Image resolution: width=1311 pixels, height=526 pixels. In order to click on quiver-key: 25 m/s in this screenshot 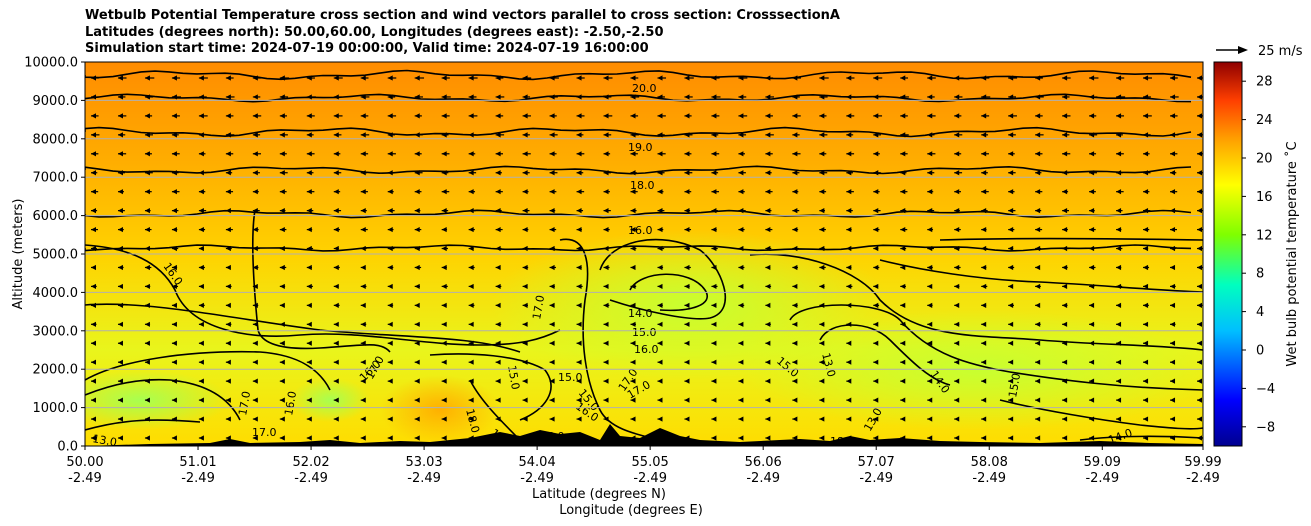, I will do `click(1259, 51)`.